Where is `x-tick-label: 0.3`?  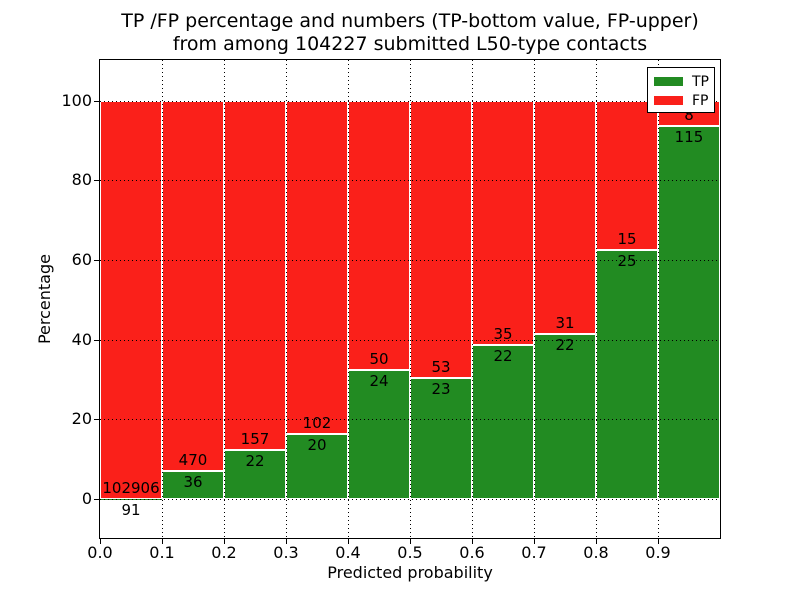
x-tick-label: 0.3 is located at coordinates (286, 552).